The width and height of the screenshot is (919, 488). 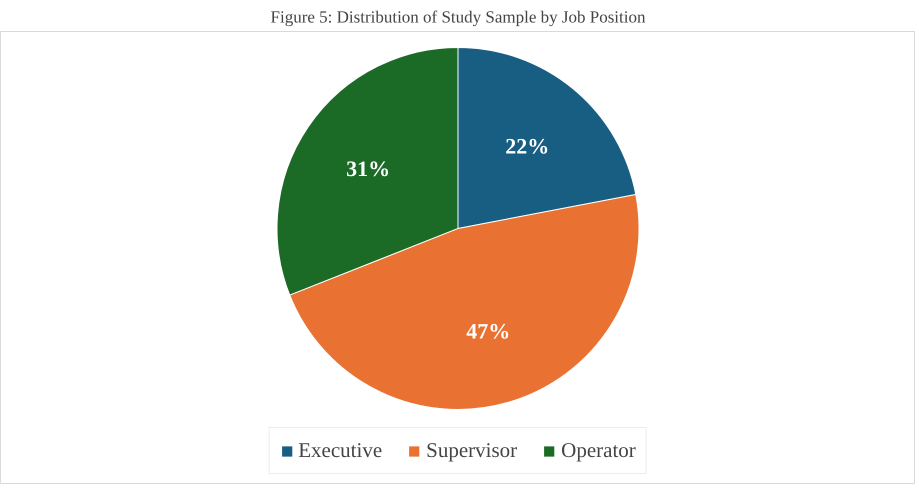 I want to click on chart-title: Figure 5: Distribution of Study Sample by Job Position, so click(x=458, y=17).